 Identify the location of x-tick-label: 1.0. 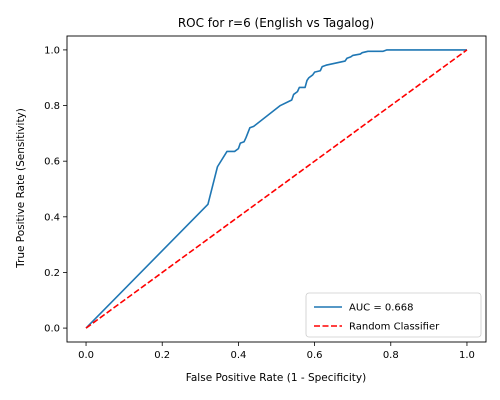
(467, 355).